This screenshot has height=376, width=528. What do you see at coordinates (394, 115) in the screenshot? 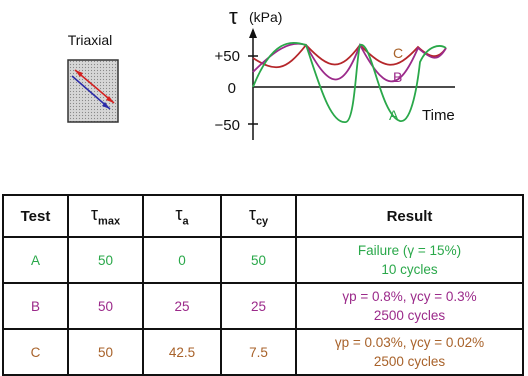
I see `curve-label-a: A` at bounding box center [394, 115].